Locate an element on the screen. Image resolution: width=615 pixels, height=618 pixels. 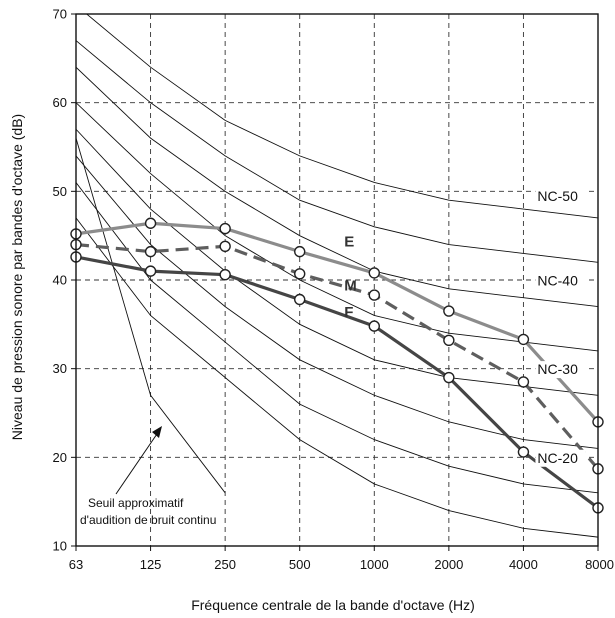
series-label-e: E is located at coordinates (349, 241).